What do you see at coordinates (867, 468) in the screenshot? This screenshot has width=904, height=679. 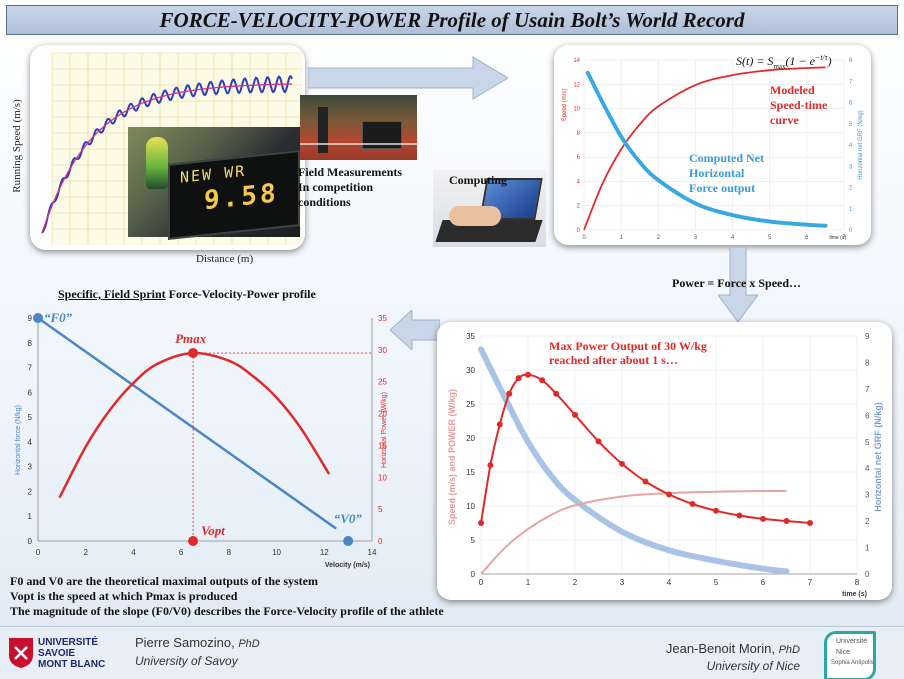 I see `br-y-right-tick-label: 4` at bounding box center [867, 468].